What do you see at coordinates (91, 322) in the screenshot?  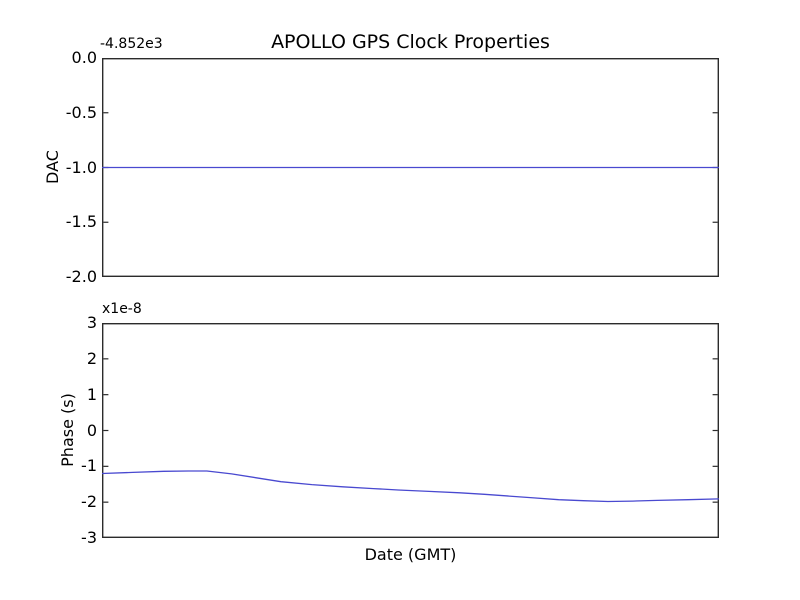 I see `y-tick-label: 3` at bounding box center [91, 322].